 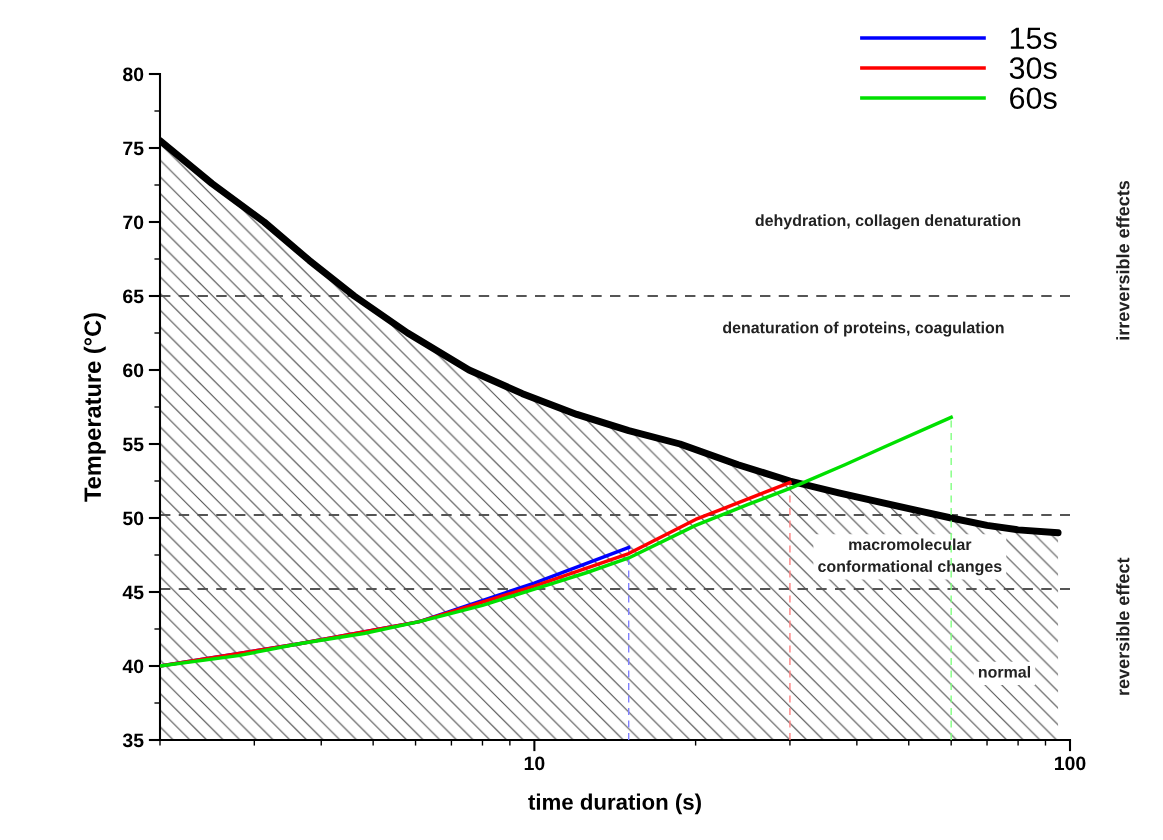 What do you see at coordinates (133, 74) in the screenshot?
I see `y-tick-label: 80` at bounding box center [133, 74].